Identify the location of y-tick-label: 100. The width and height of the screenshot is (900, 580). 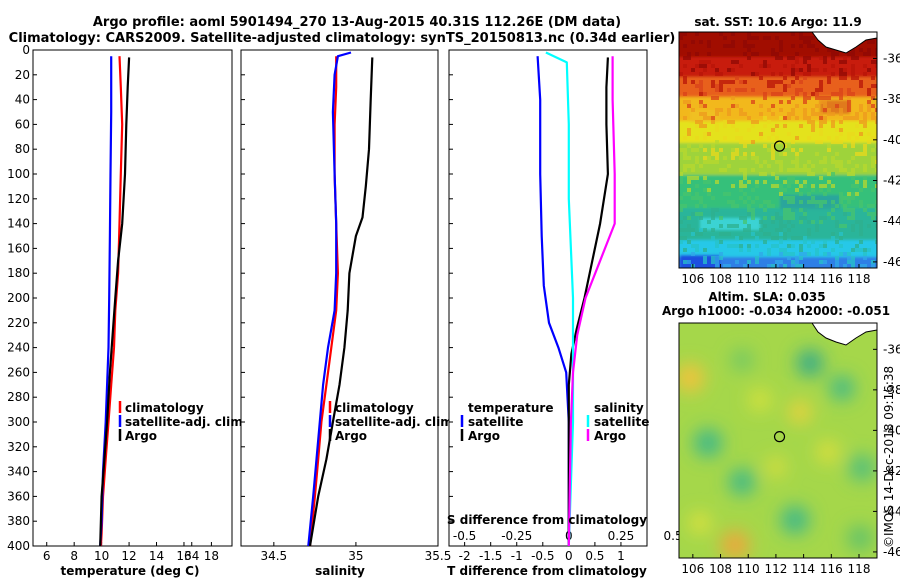
(18, 174).